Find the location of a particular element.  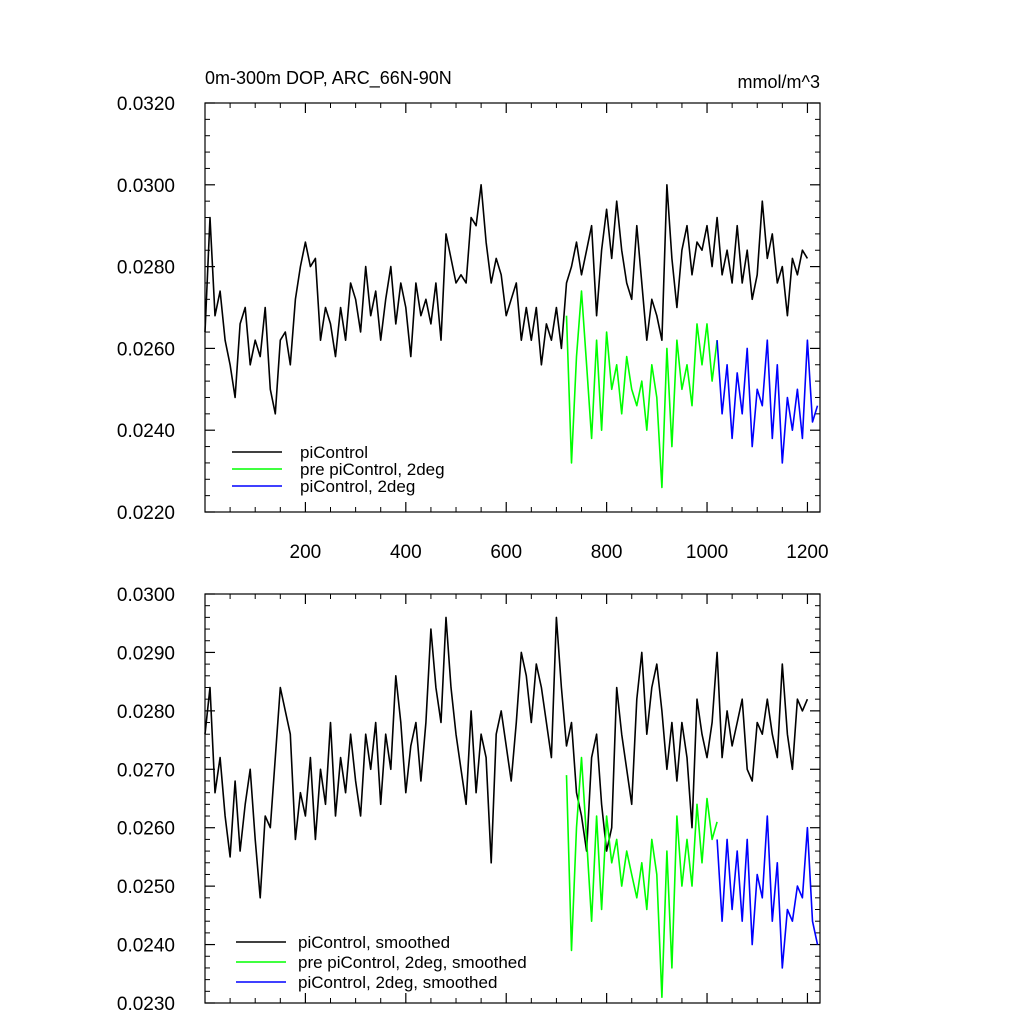

x-tick-label: 800 is located at coordinates (607, 552).